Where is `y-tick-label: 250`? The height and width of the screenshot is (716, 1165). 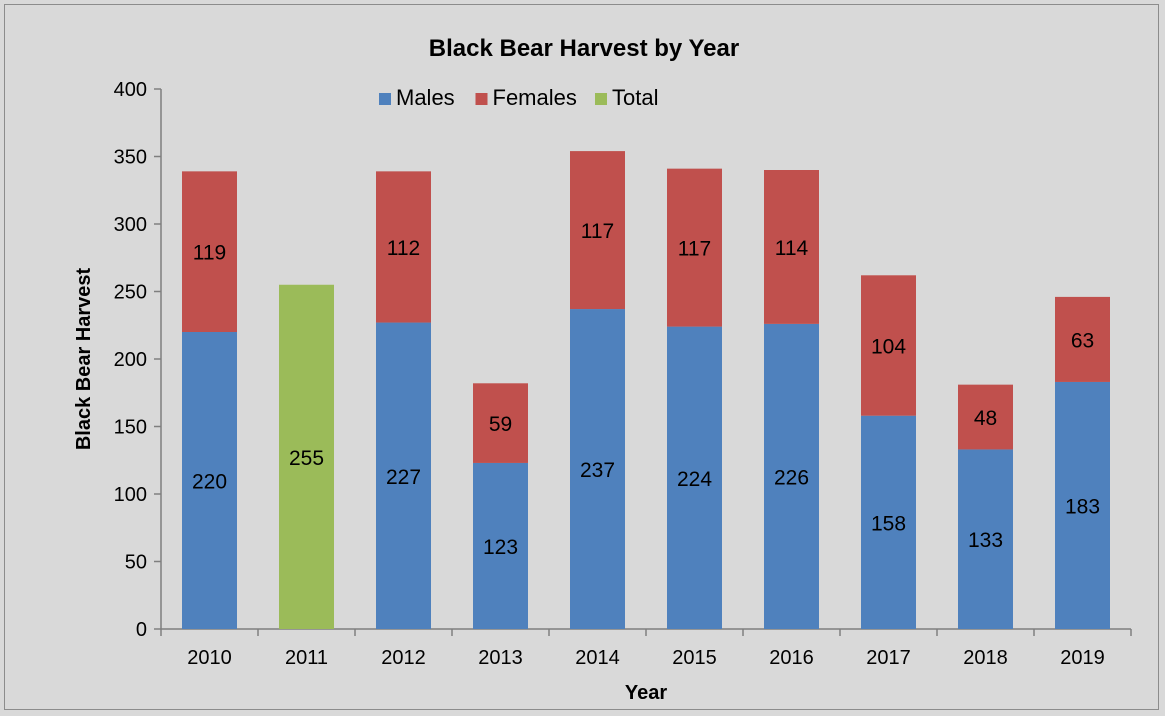 y-tick-label: 250 is located at coordinates (130, 293).